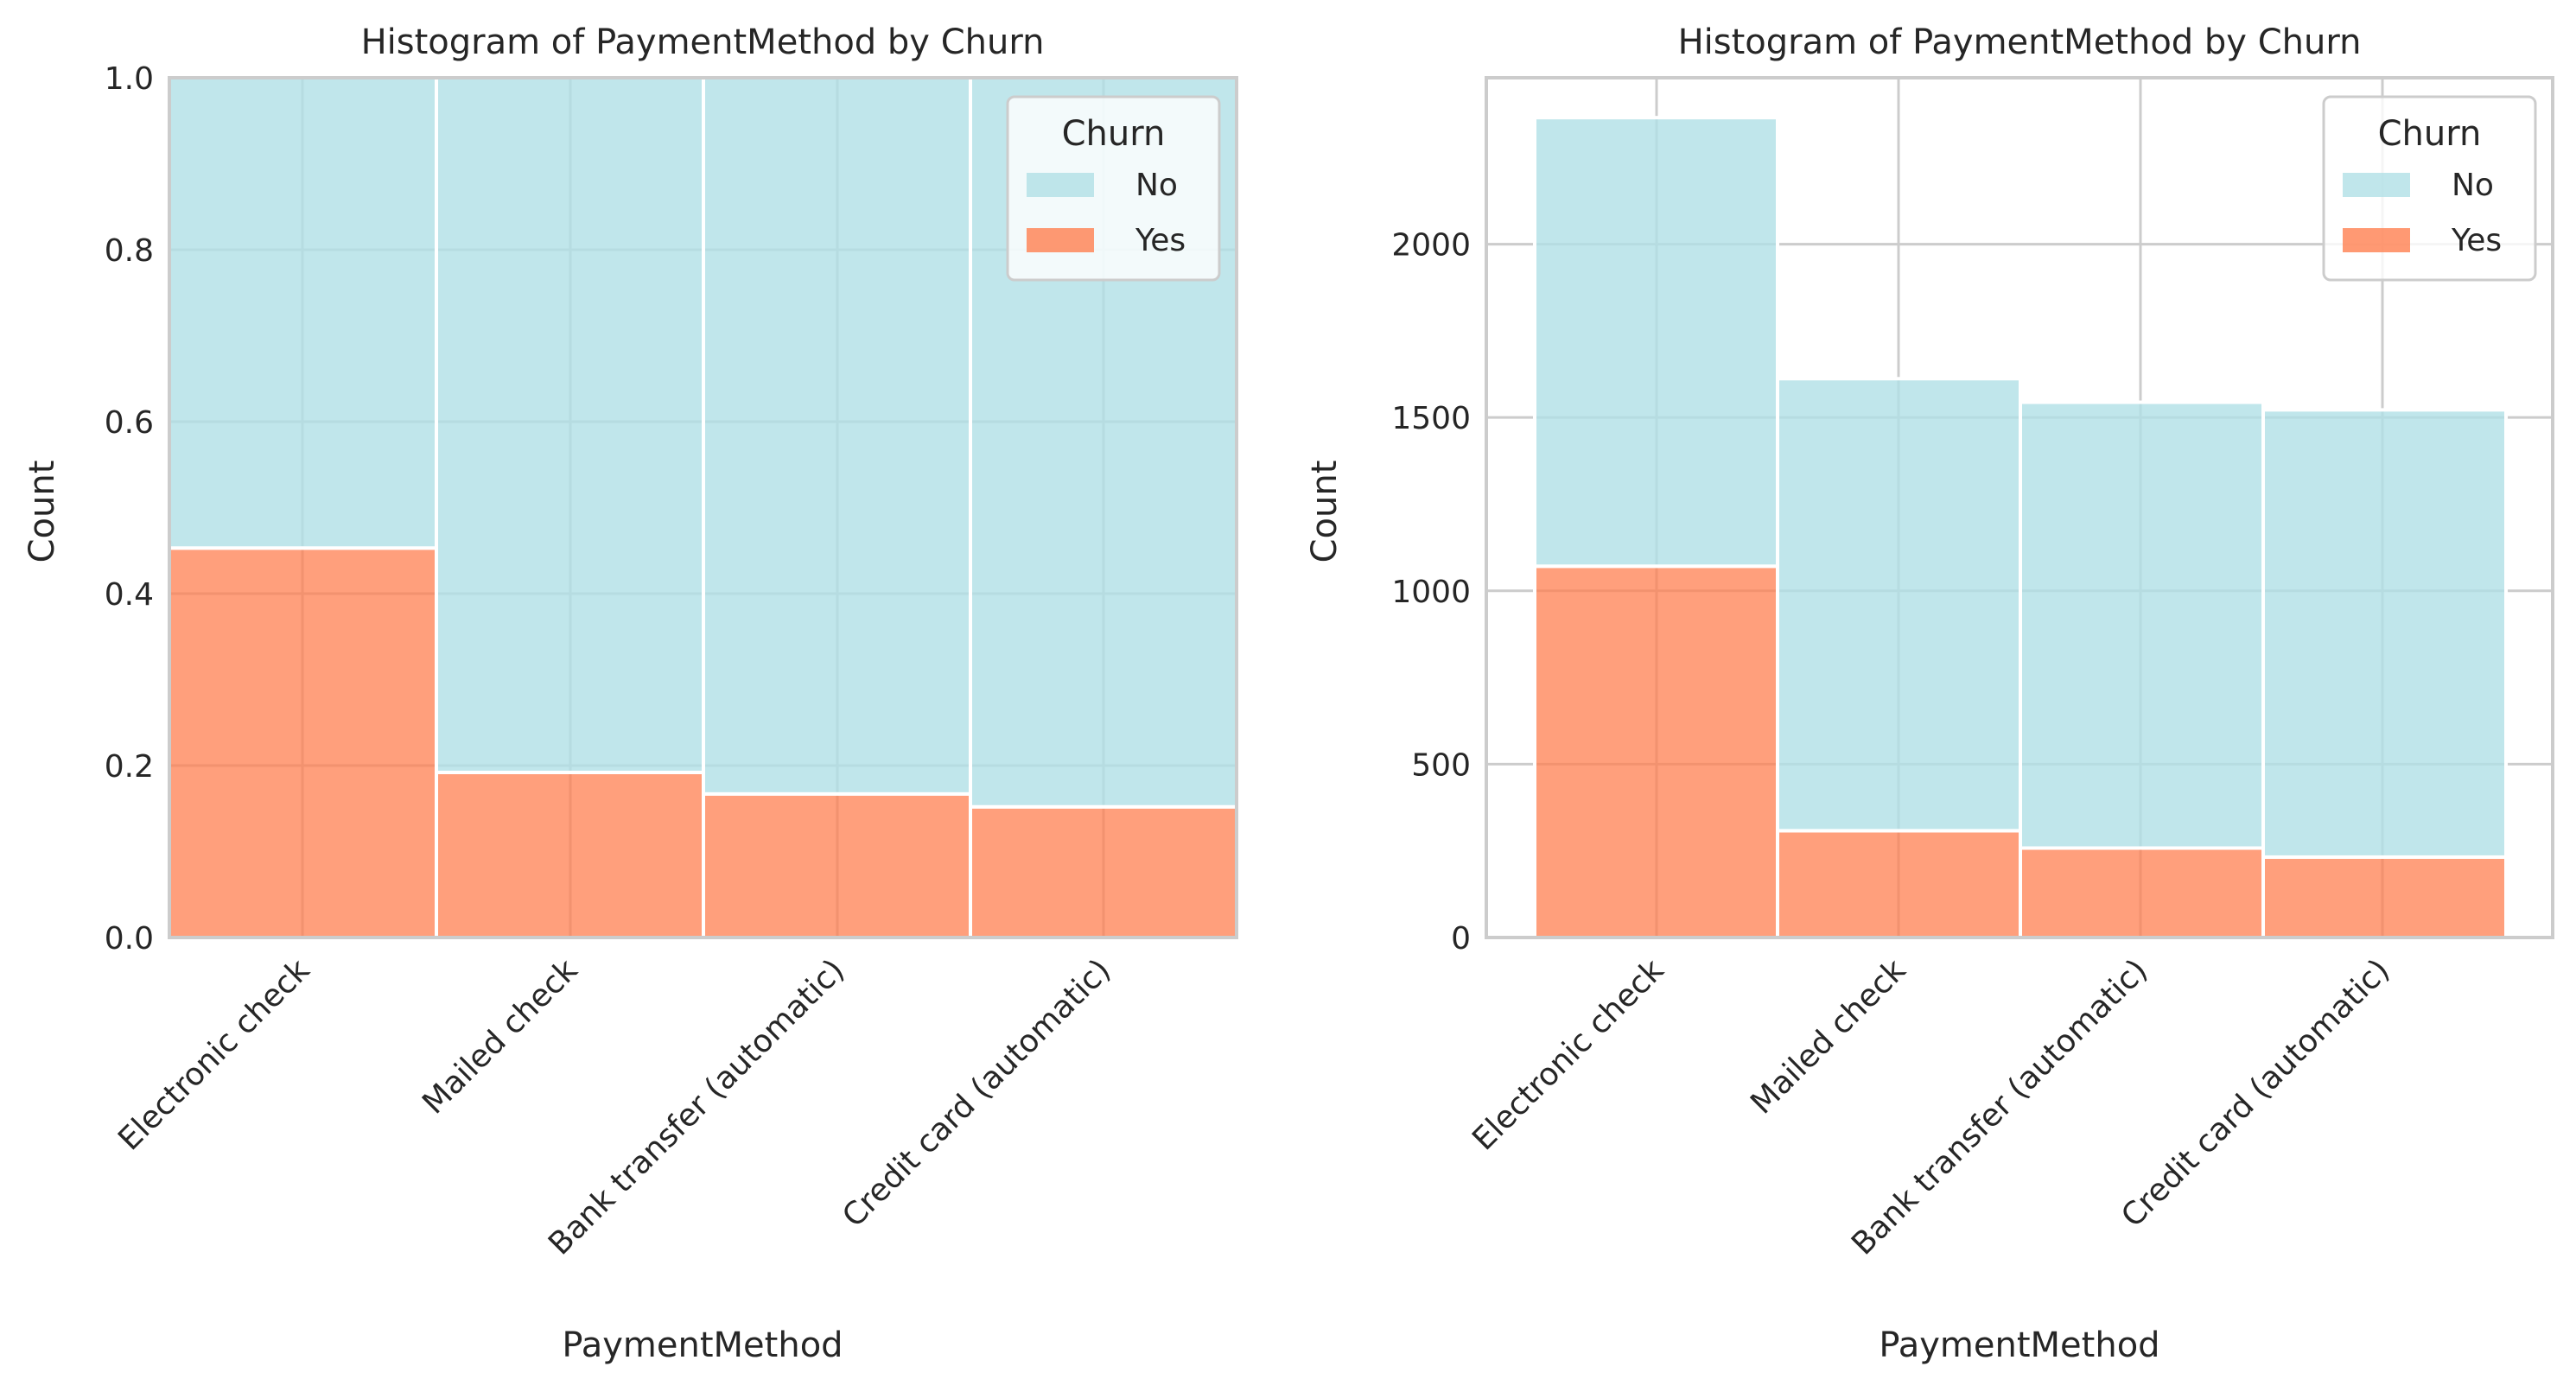 This screenshot has height=1392, width=2576. I want to click on y-tick-label: 0.4, so click(129, 595).